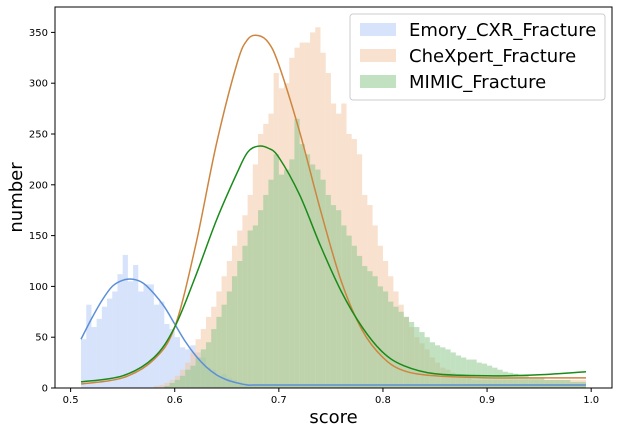  I want to click on y-tick-label: 150, so click(38, 236).